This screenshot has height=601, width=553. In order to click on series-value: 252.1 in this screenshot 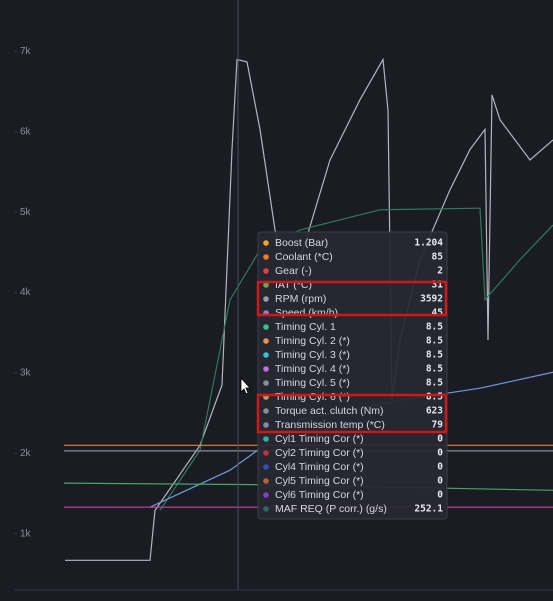, I will do `click(428, 509)`.